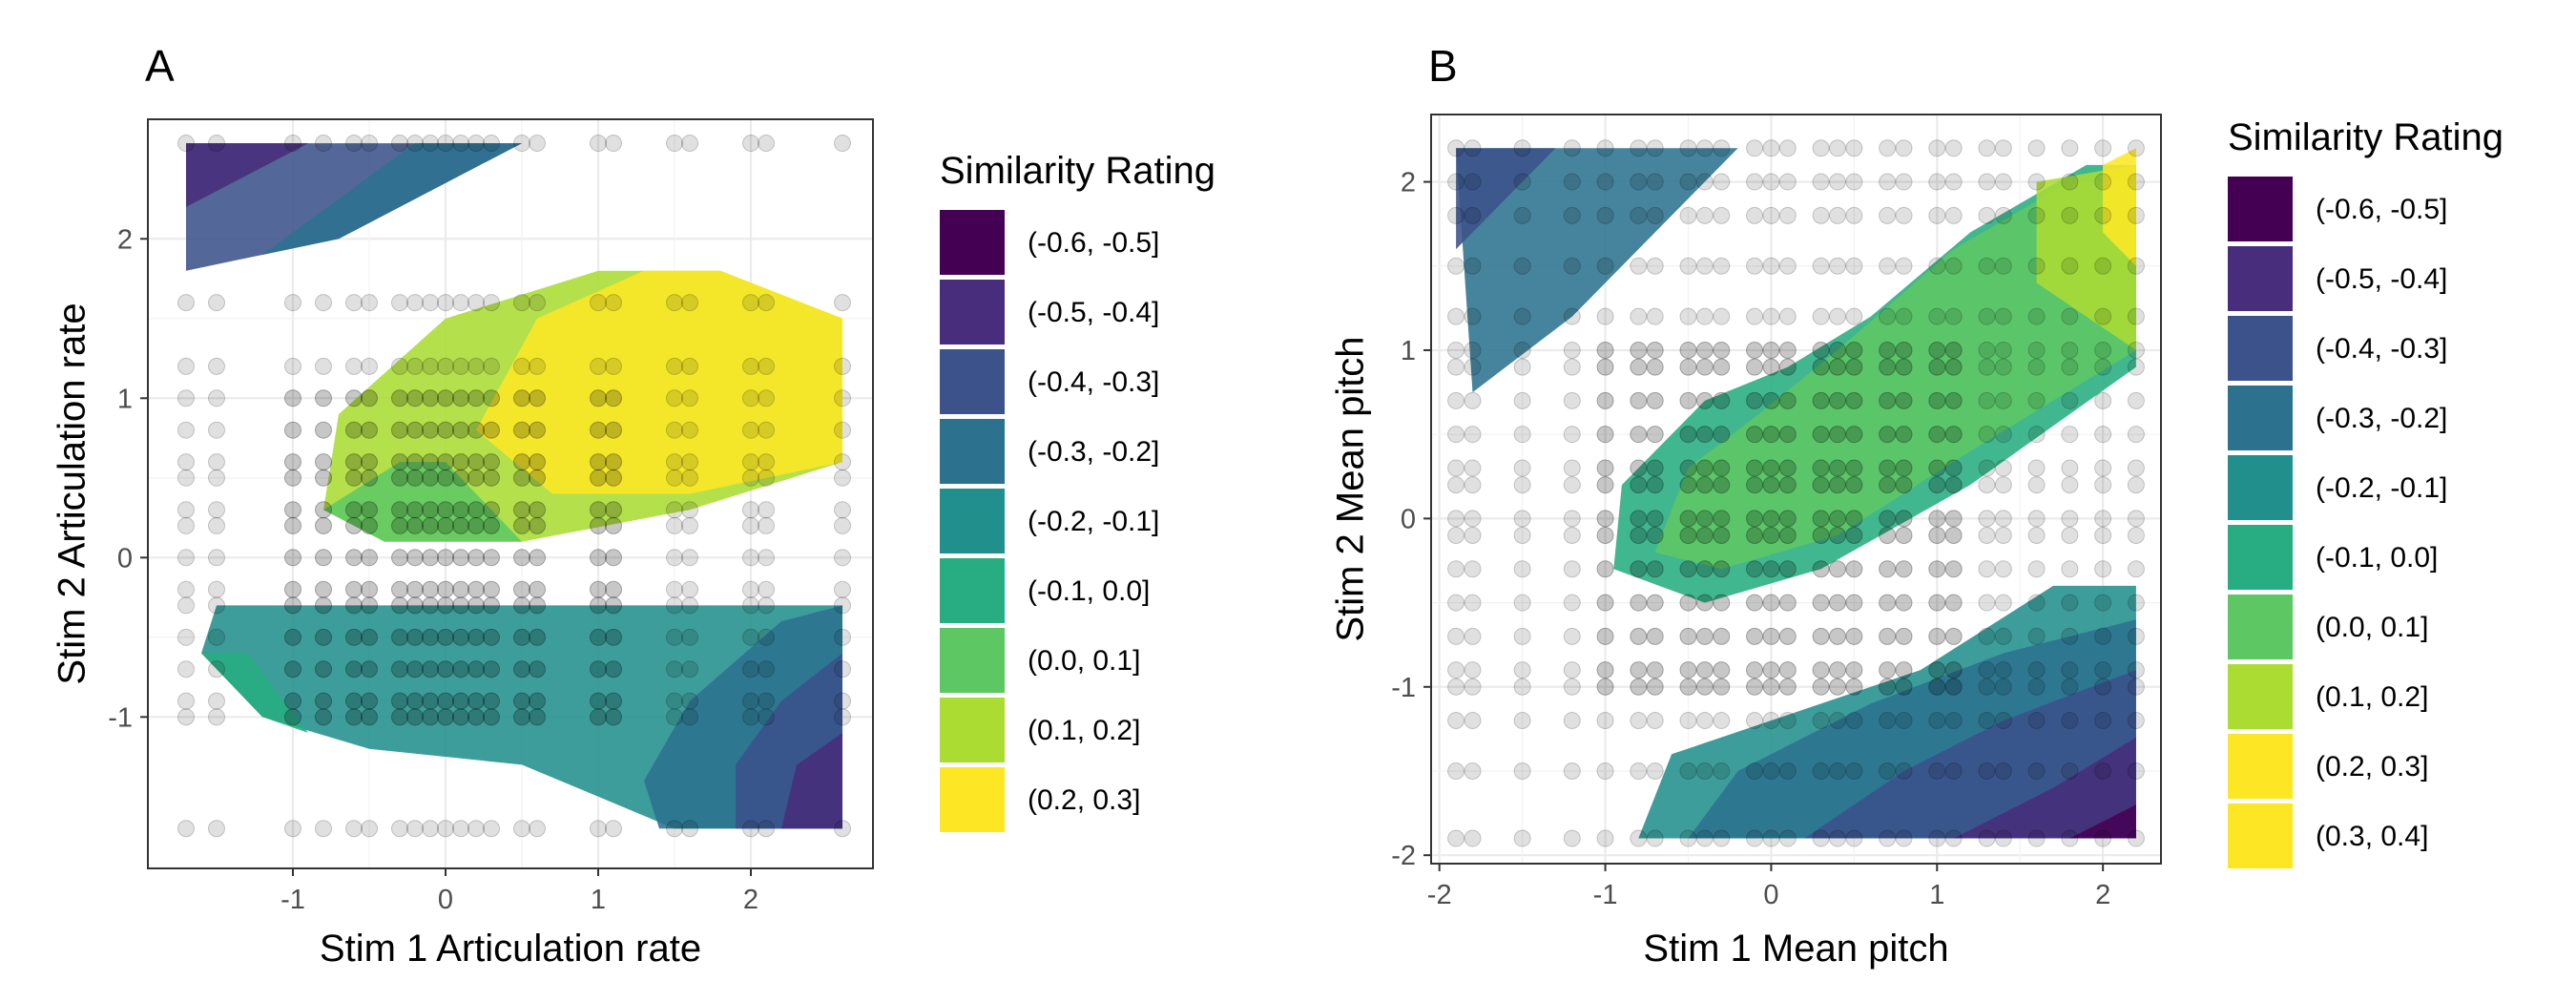 This screenshot has width=2576, height=1002. What do you see at coordinates (1768, 887) in the screenshot?
I see `x-axis: -2 -1 0 1 2` at bounding box center [1768, 887].